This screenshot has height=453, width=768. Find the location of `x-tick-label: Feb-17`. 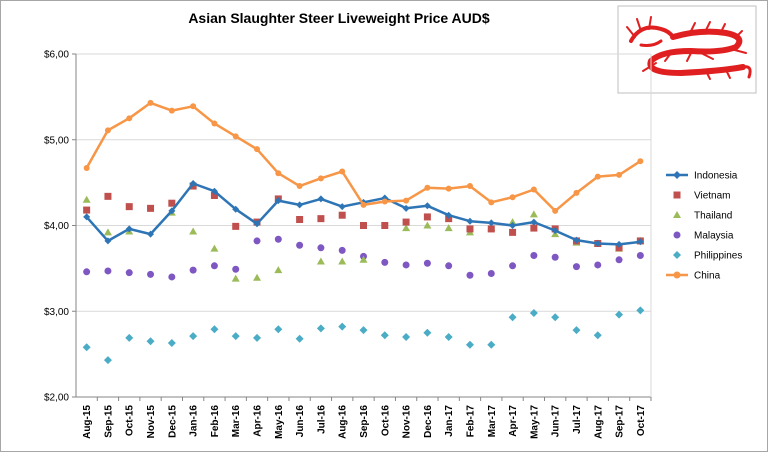

x-tick-label: Feb-17 is located at coordinates (470, 421).